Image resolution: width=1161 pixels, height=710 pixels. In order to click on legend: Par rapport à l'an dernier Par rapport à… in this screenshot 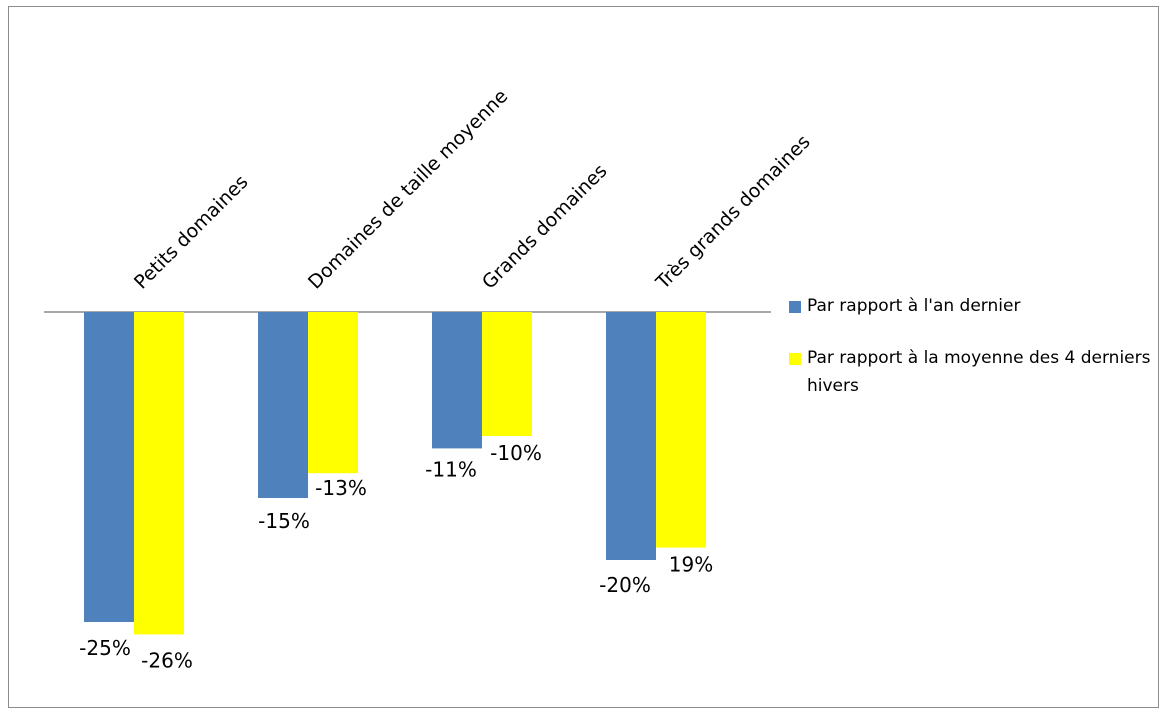, I will do `click(974, 358)`.